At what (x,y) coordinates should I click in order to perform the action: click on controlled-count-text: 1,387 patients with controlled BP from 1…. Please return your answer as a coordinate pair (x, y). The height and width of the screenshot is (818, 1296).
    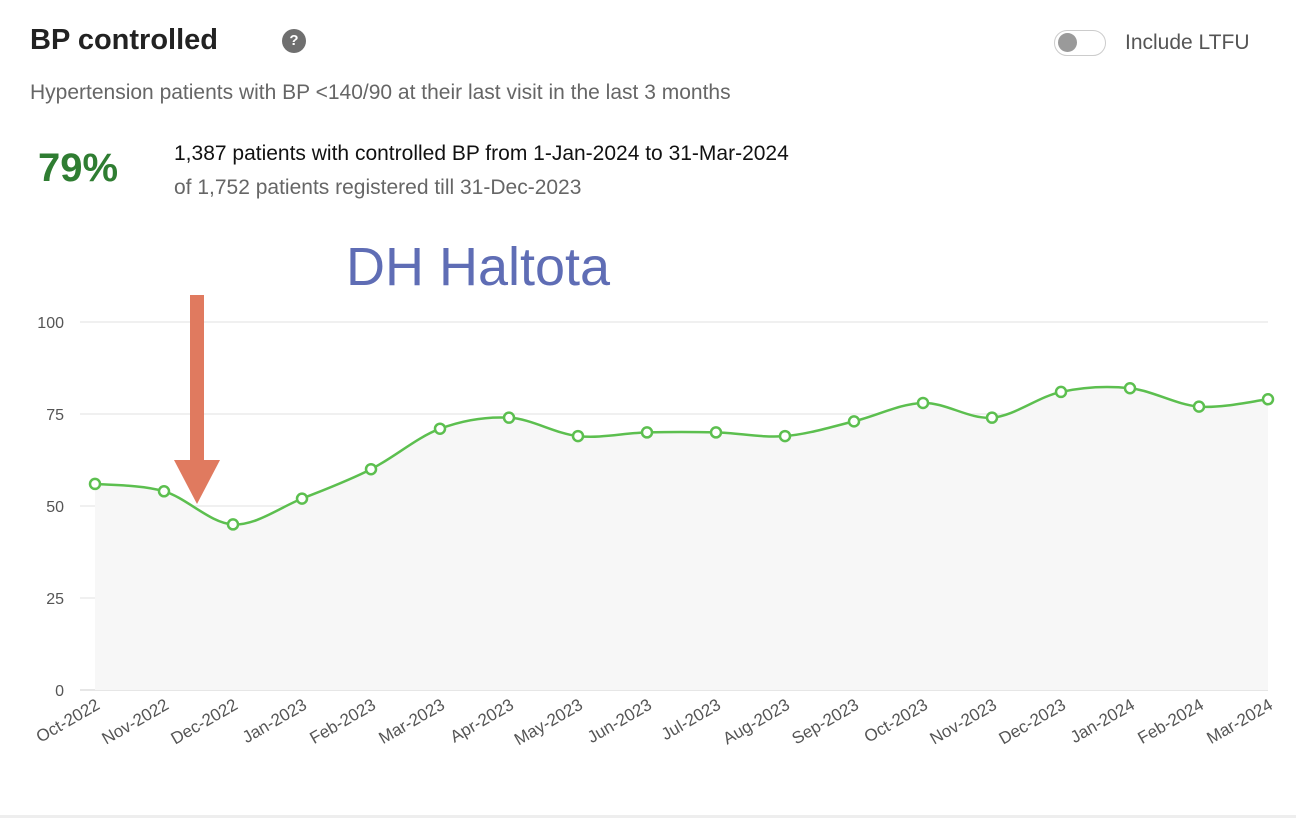
    Looking at the image, I should click on (481, 153).